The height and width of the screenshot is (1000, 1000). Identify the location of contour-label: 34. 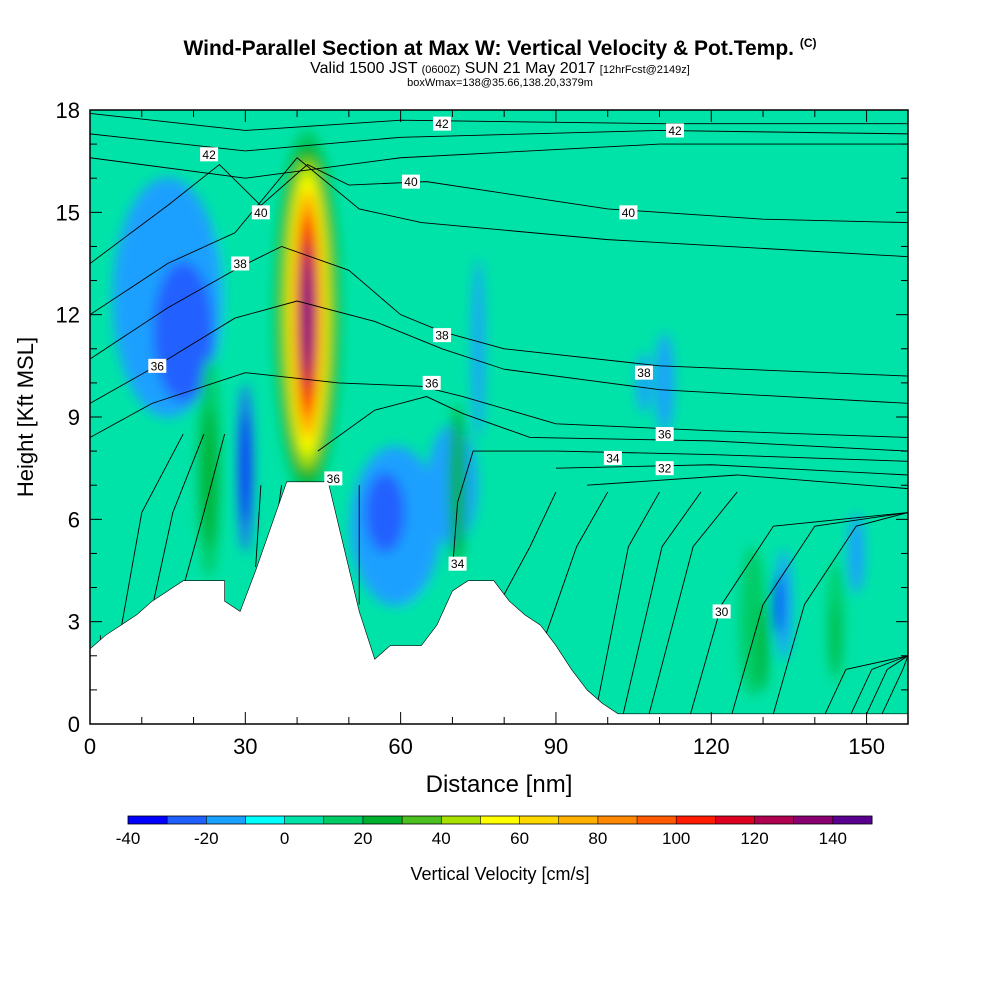
(612, 457).